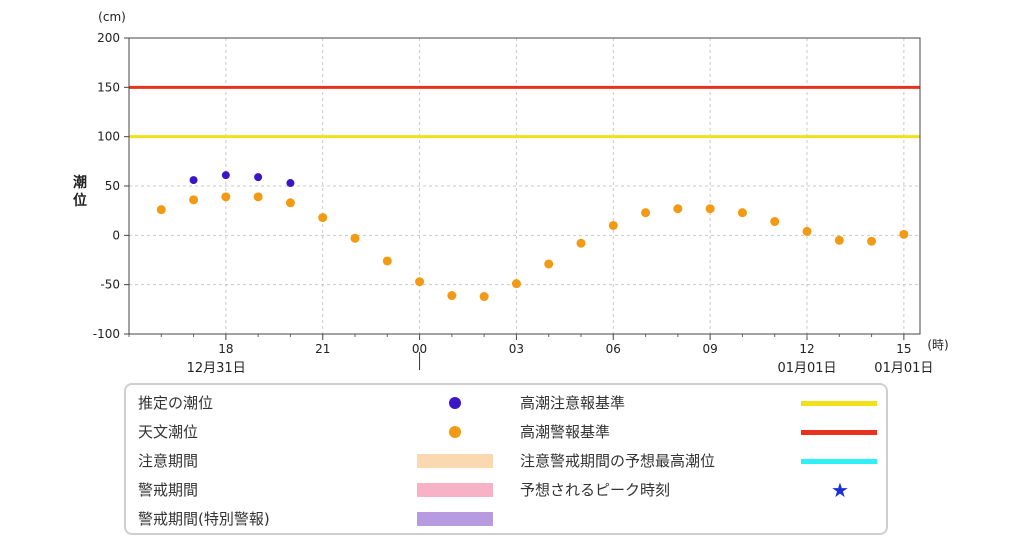 The height and width of the screenshot is (560, 1024). I want to click on y-tick-labels: -100 -50 0 50 100 150 200, so click(106, 186).